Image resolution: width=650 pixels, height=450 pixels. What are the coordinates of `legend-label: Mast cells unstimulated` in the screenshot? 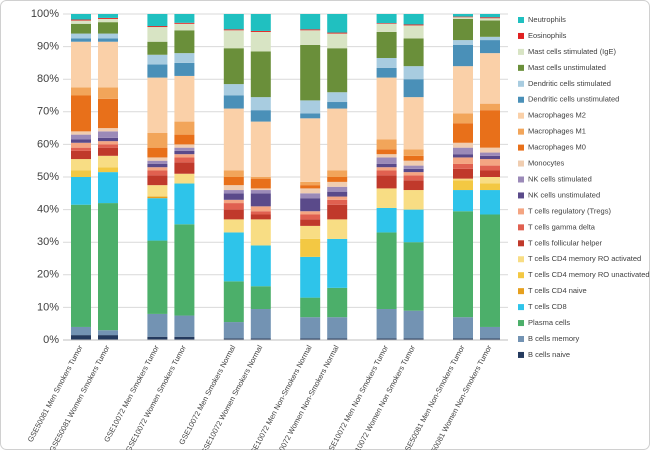 It's located at (567, 67).